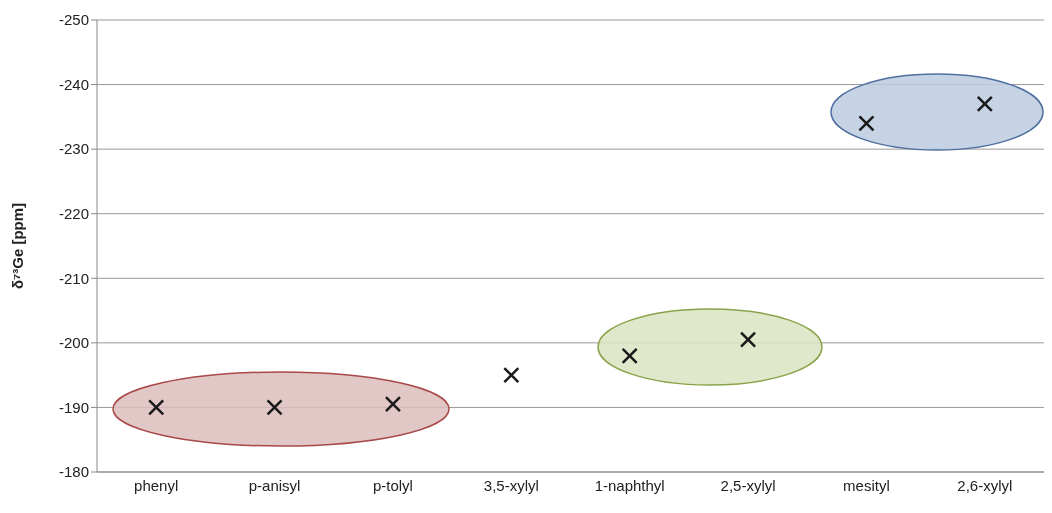  I want to click on x-tick-label: mesityl, so click(866, 485).